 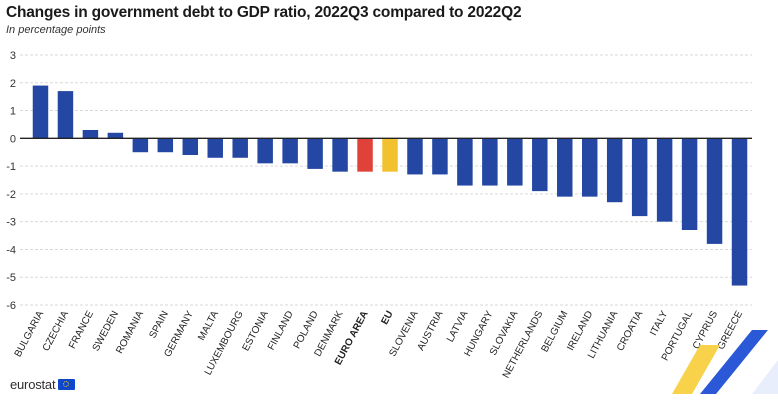 I want to click on y-tick-label: -5, so click(x=11, y=278).